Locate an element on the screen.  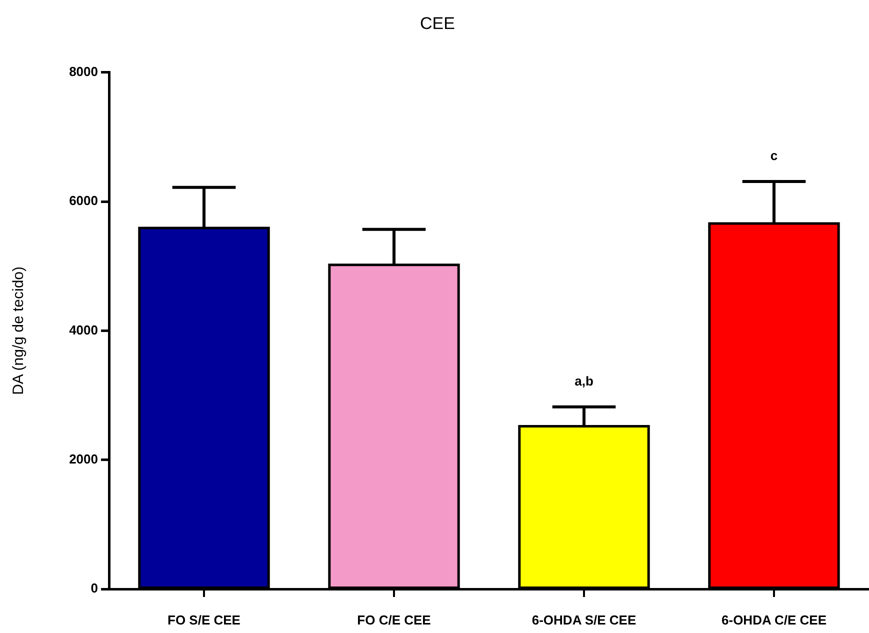
chart-title: CEE is located at coordinates (437, 23).